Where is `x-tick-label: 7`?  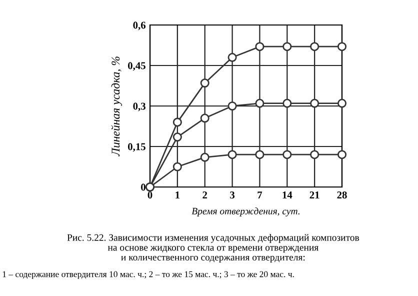
x-tick-label: 7 is located at coordinates (260, 195).